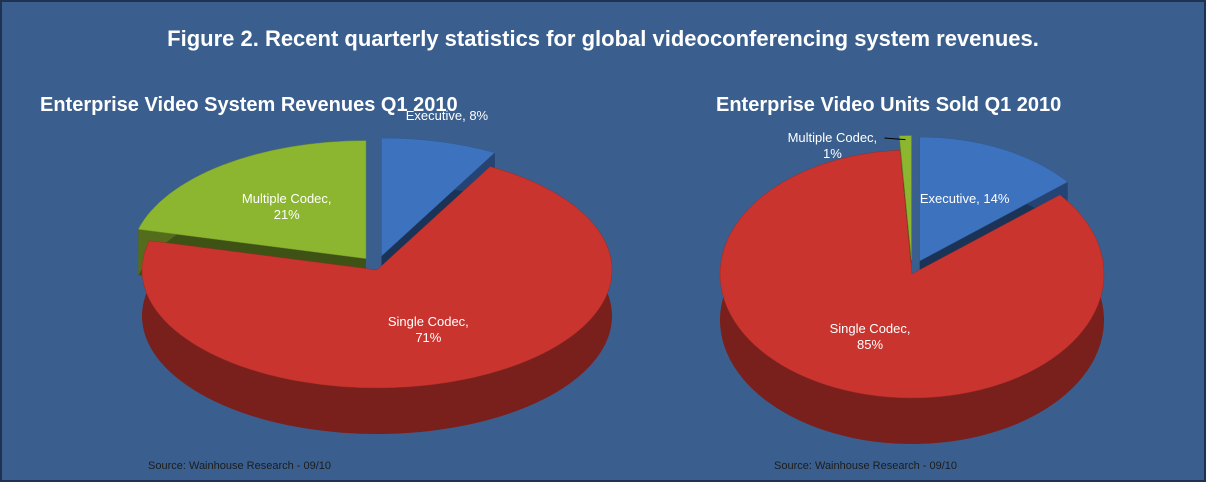 The image size is (1206, 482). I want to click on chart-title: Enterprise Video System Revenues Q1 2010, so click(249, 105).